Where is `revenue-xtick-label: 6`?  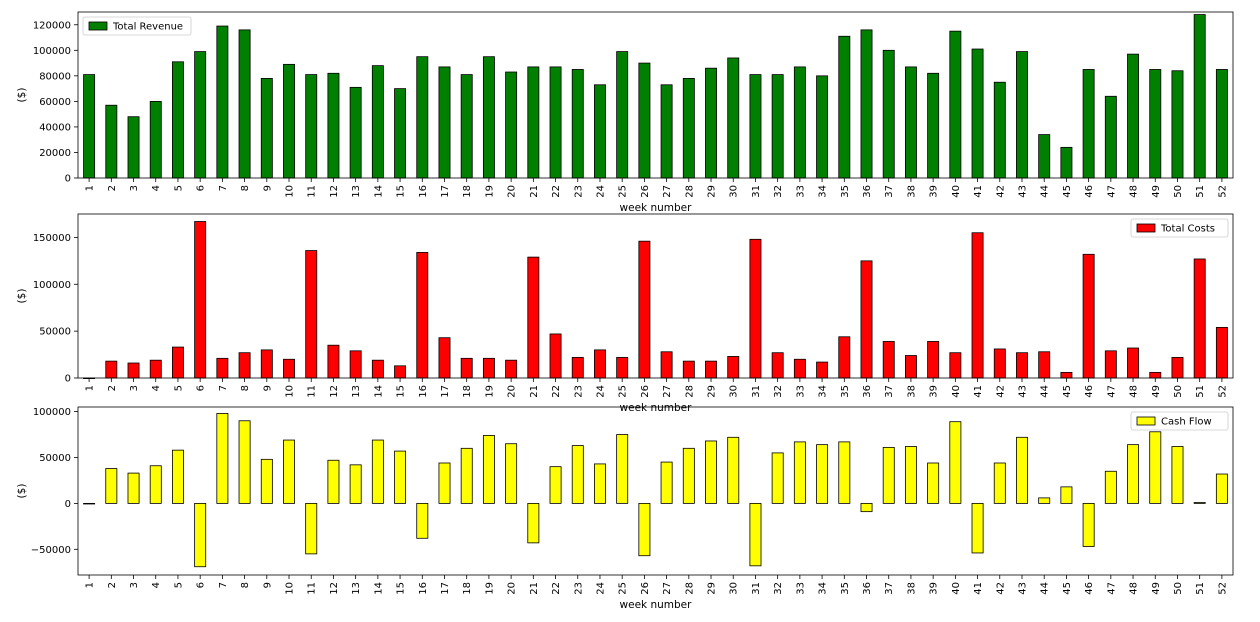 revenue-xtick-label: 6 is located at coordinates (201, 188).